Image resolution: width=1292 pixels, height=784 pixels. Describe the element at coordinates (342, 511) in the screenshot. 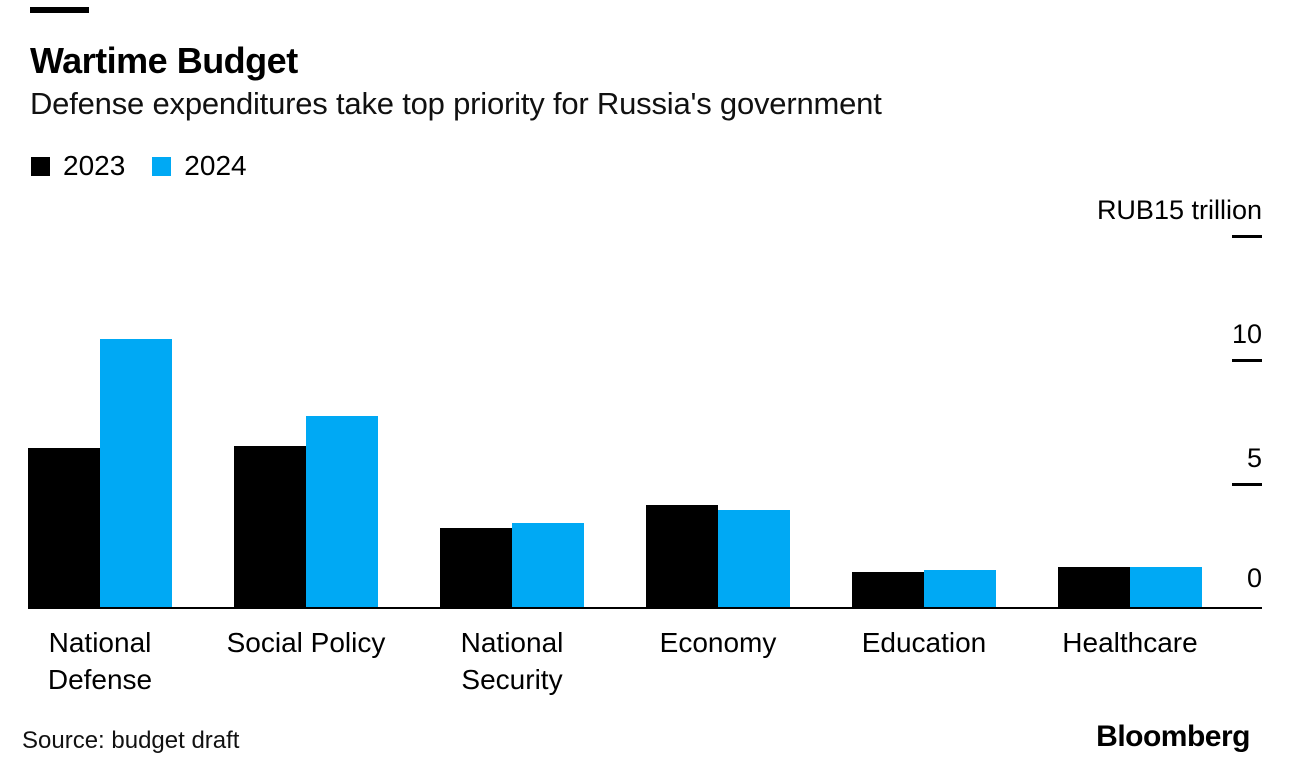

I see `bar-2024-social-policy` at that location.